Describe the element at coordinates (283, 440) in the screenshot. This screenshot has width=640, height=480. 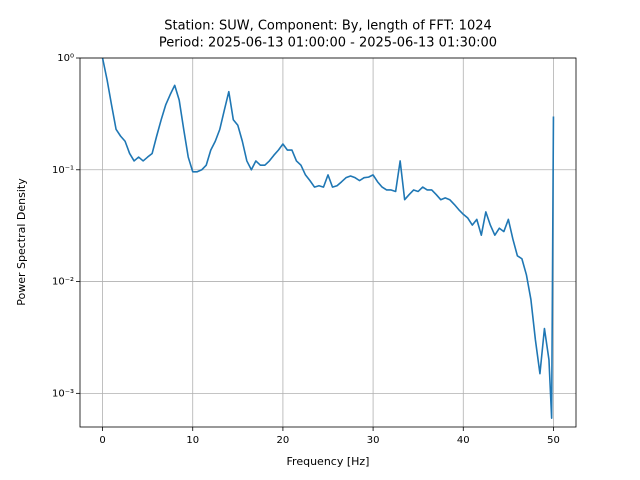
I see `x-tick-label: 20` at that location.